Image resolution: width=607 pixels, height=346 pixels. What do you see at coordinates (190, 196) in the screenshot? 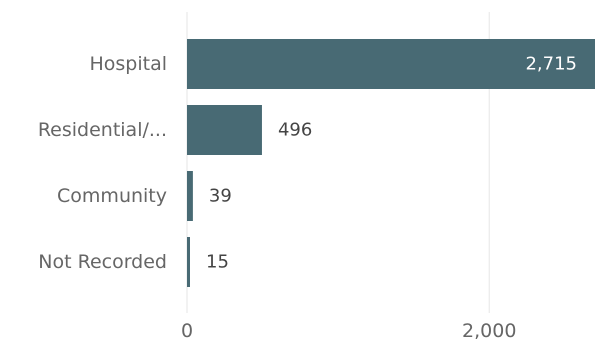
I see `bar-community` at bounding box center [190, 196].